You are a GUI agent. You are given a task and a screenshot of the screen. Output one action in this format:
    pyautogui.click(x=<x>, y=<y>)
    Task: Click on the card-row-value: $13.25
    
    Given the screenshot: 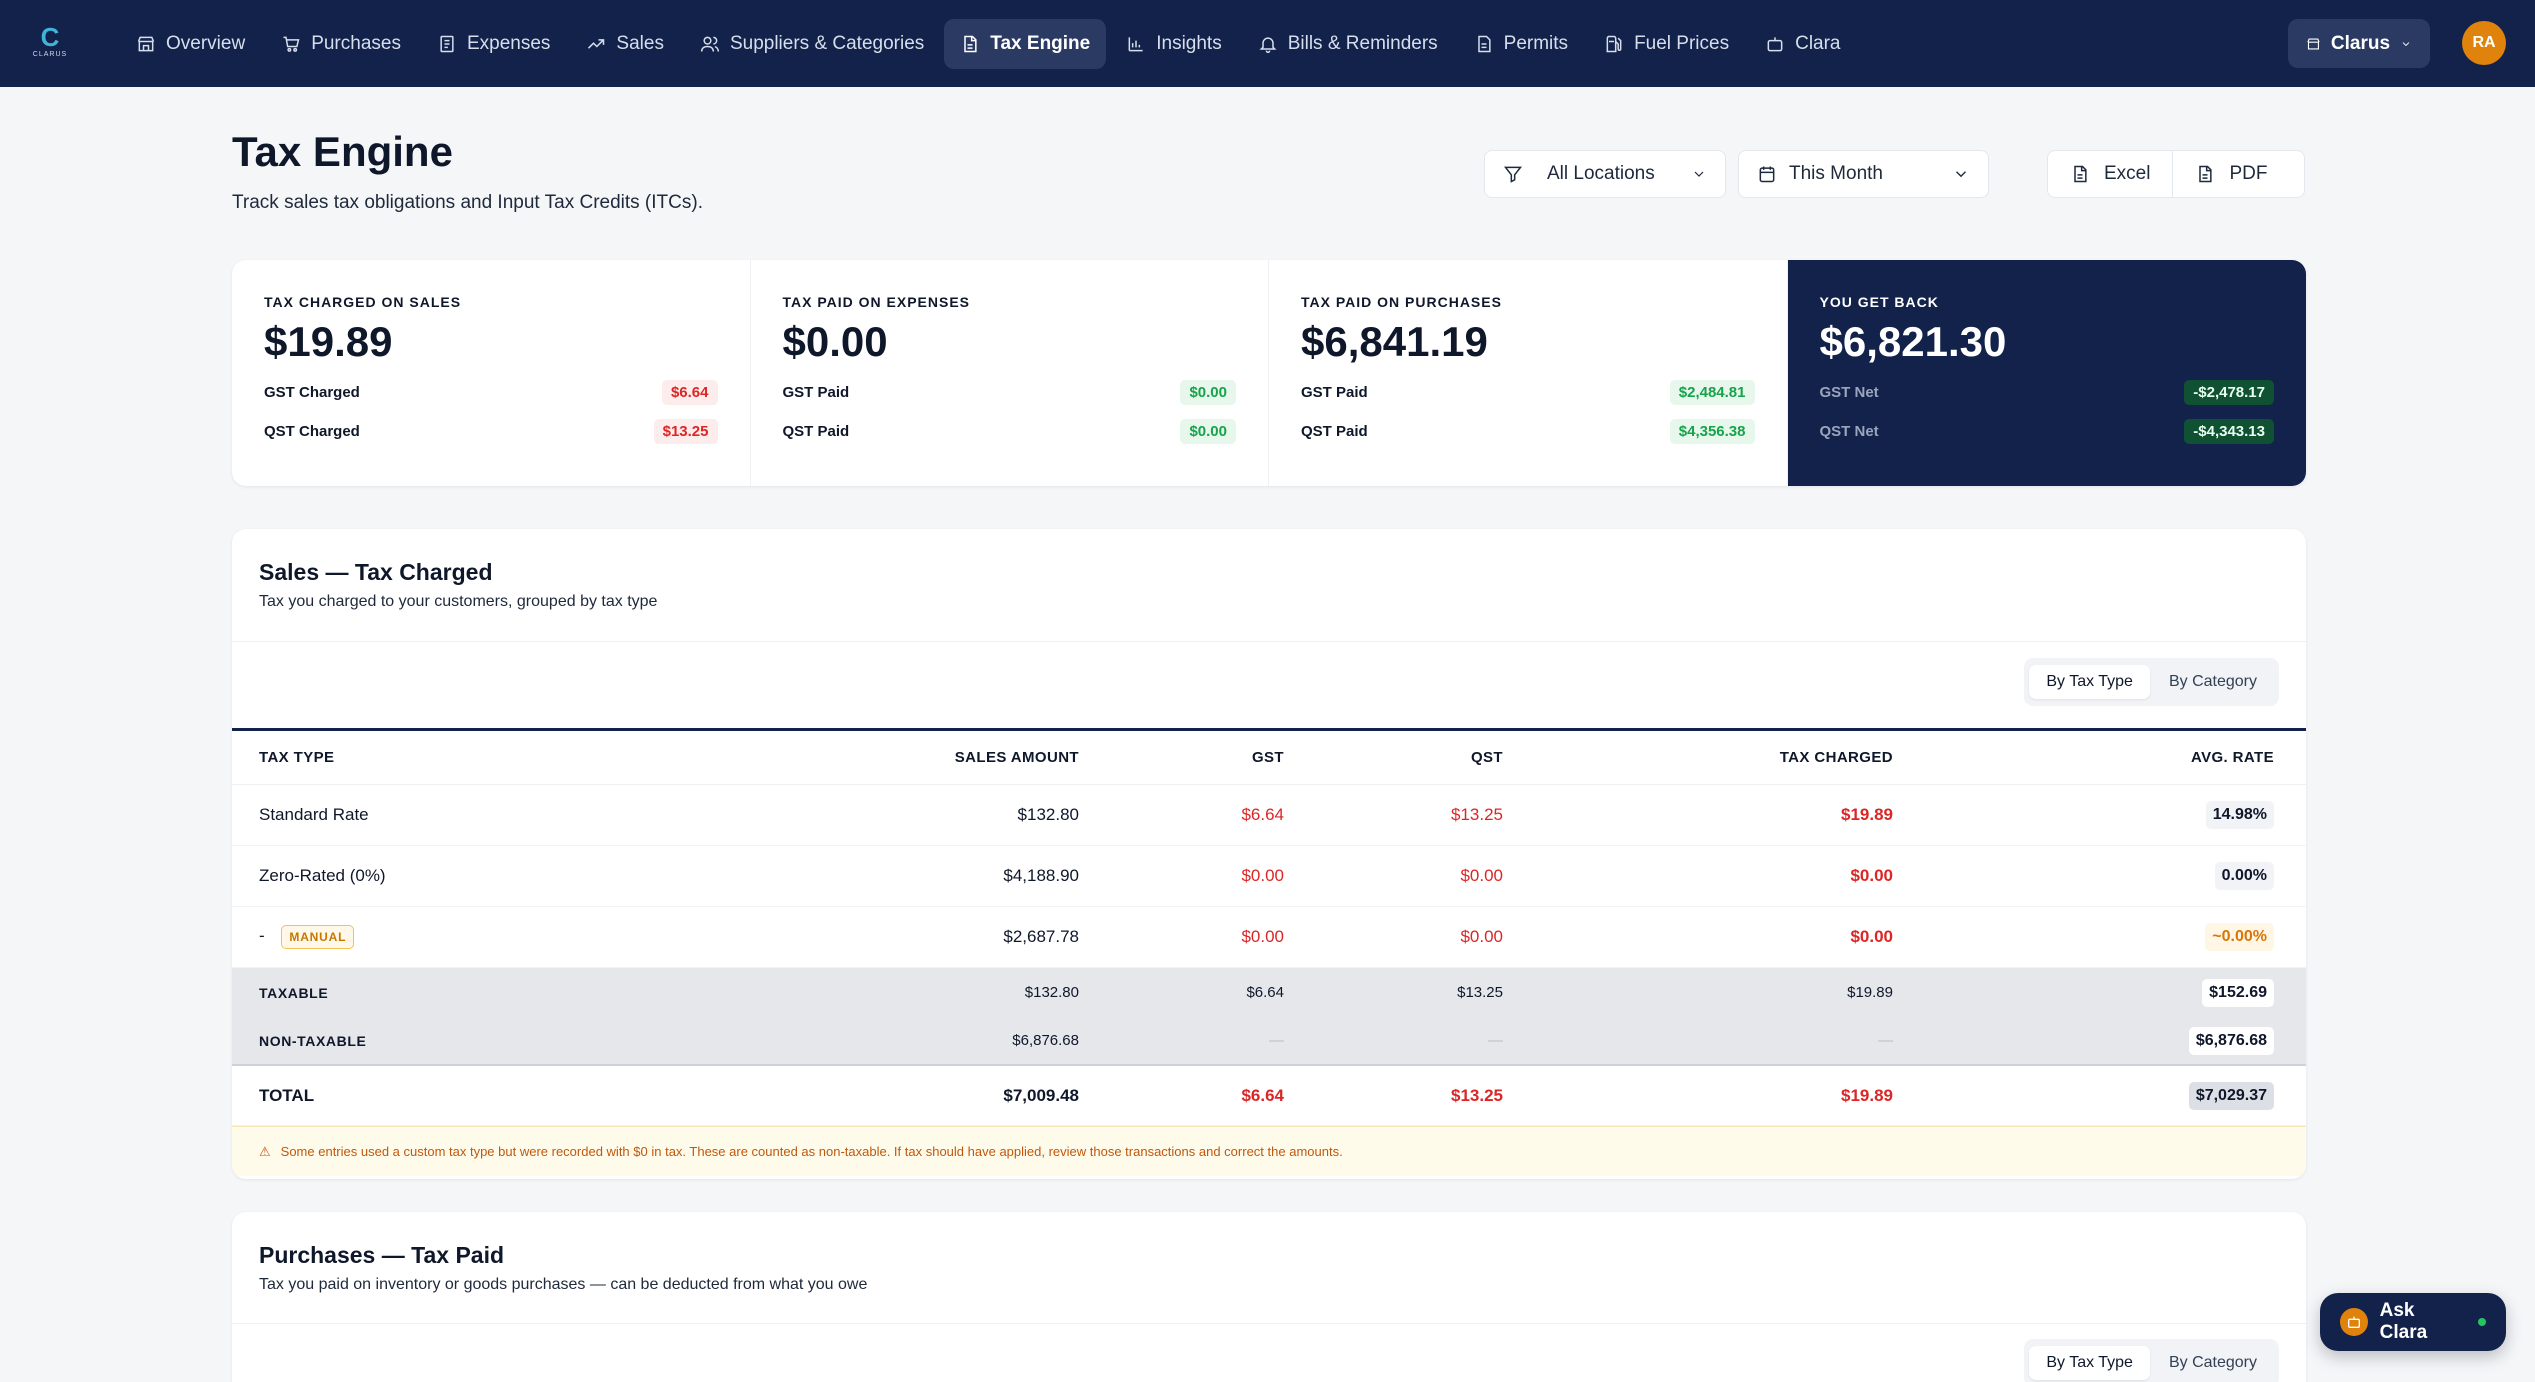 What is the action you would take?
    pyautogui.click(x=685, y=431)
    